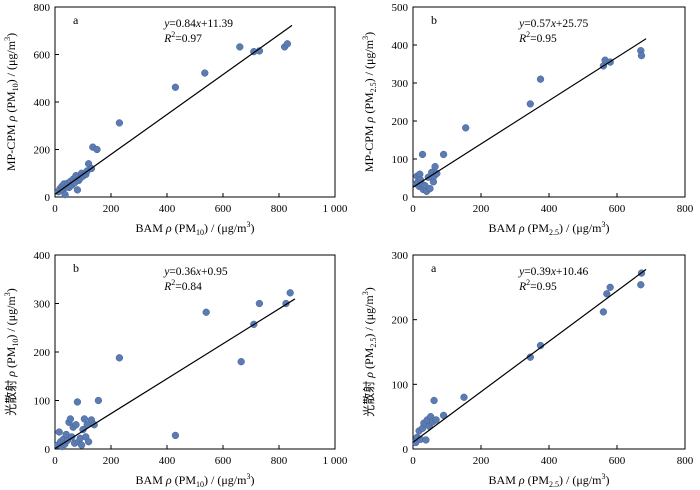  Describe the element at coordinates (188, 39) in the screenshot. I see `r2-value: =0.97` at that location.